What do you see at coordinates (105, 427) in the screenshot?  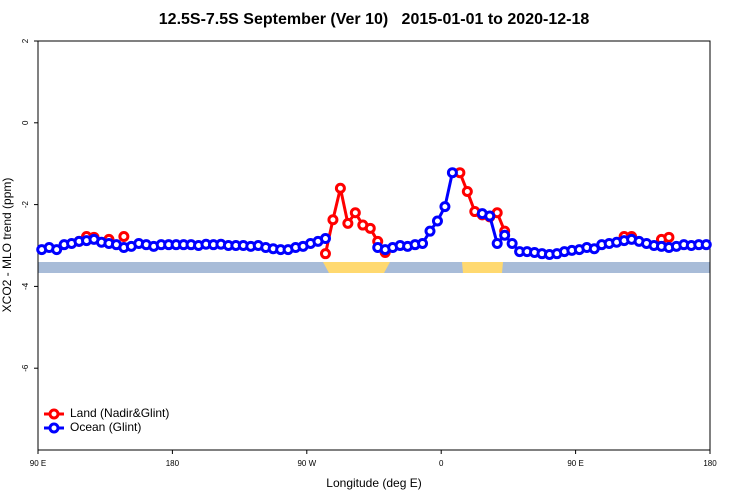 I see `legend-label: Ocean (Glint)` at bounding box center [105, 427].